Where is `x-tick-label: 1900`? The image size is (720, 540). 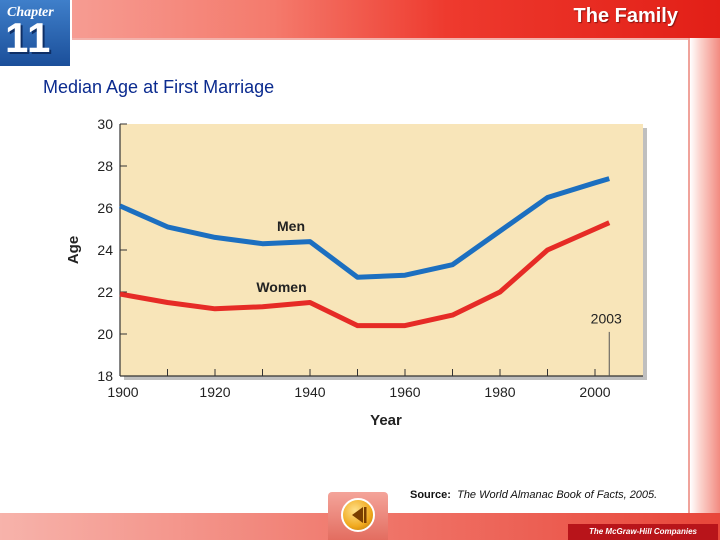
x-tick-label: 1900 is located at coordinates (122, 392).